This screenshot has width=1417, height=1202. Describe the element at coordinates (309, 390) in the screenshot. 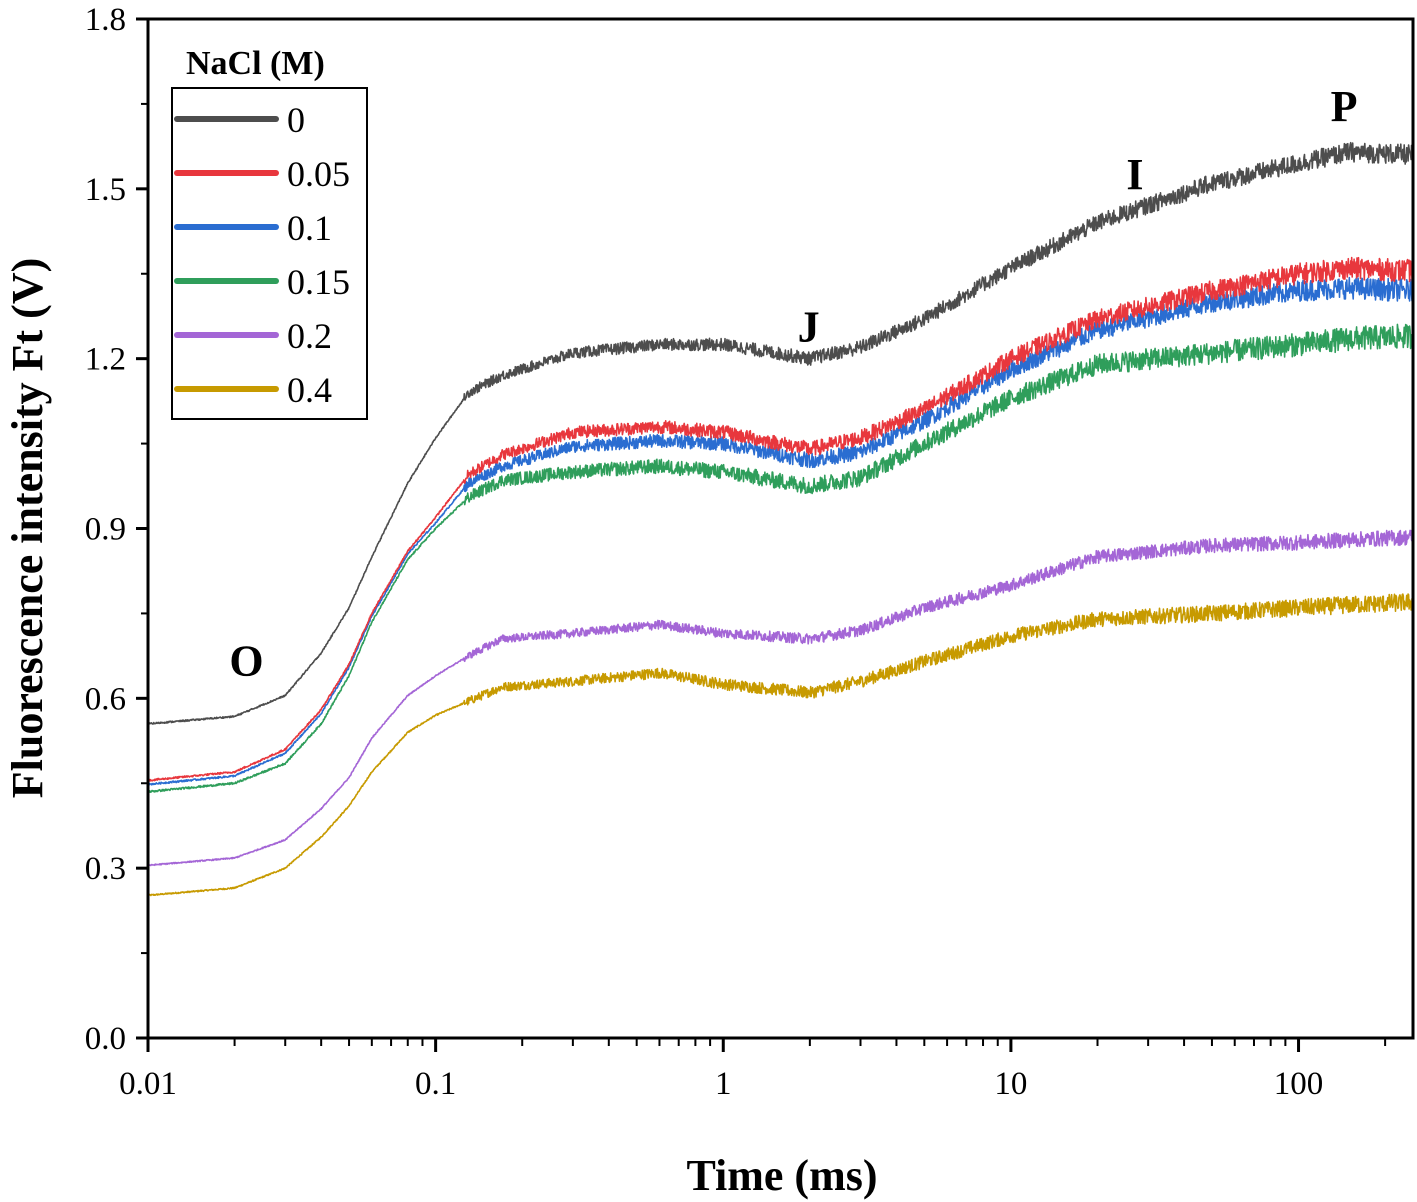

I see `legend-label-5: 0.4` at that location.